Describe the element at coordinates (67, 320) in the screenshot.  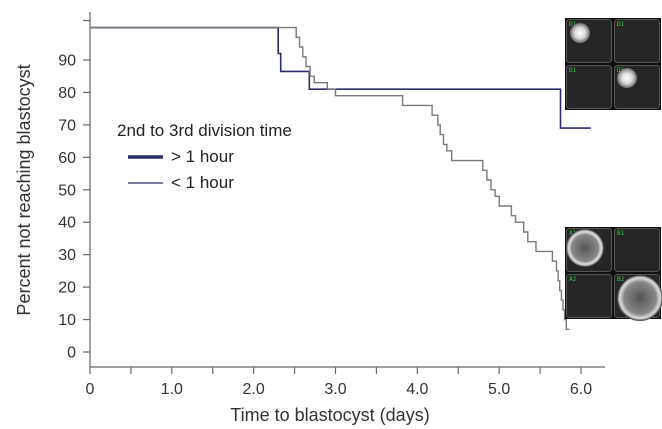
I see `y-tick-label: 10` at that location.